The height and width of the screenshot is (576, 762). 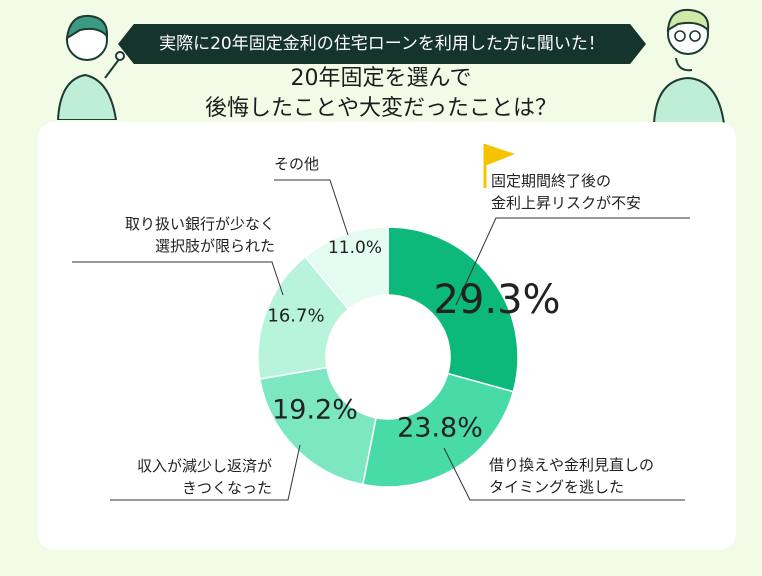 What do you see at coordinates (311, 207) in the screenshot?
I see `slice-5-leader-line` at bounding box center [311, 207].